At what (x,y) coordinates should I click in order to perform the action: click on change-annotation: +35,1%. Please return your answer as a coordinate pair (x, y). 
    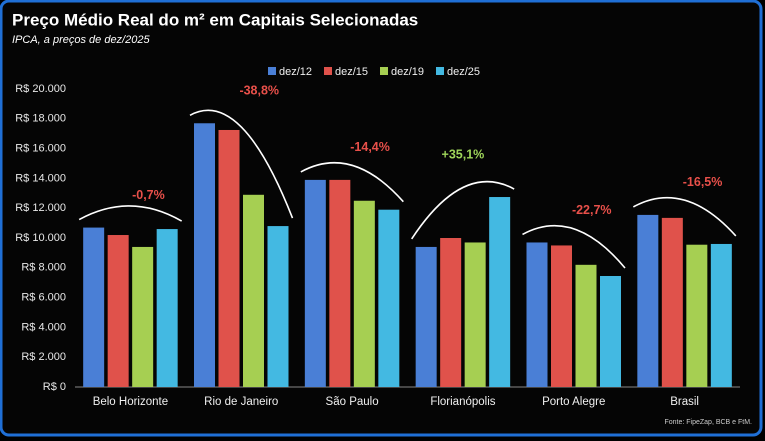
    Looking at the image, I should click on (463, 154).